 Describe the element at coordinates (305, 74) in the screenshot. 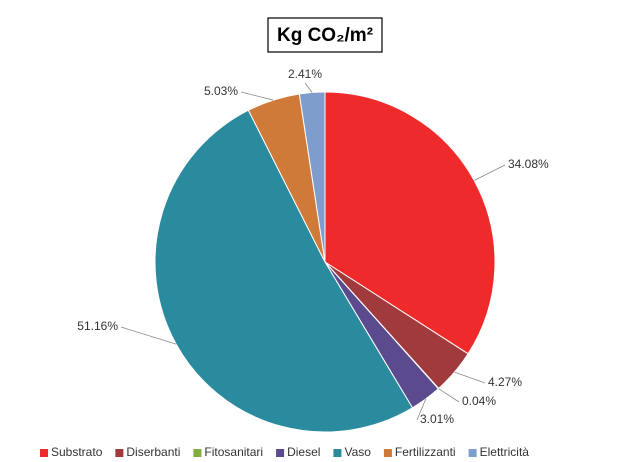

I see `data-label: 2.41%` at that location.